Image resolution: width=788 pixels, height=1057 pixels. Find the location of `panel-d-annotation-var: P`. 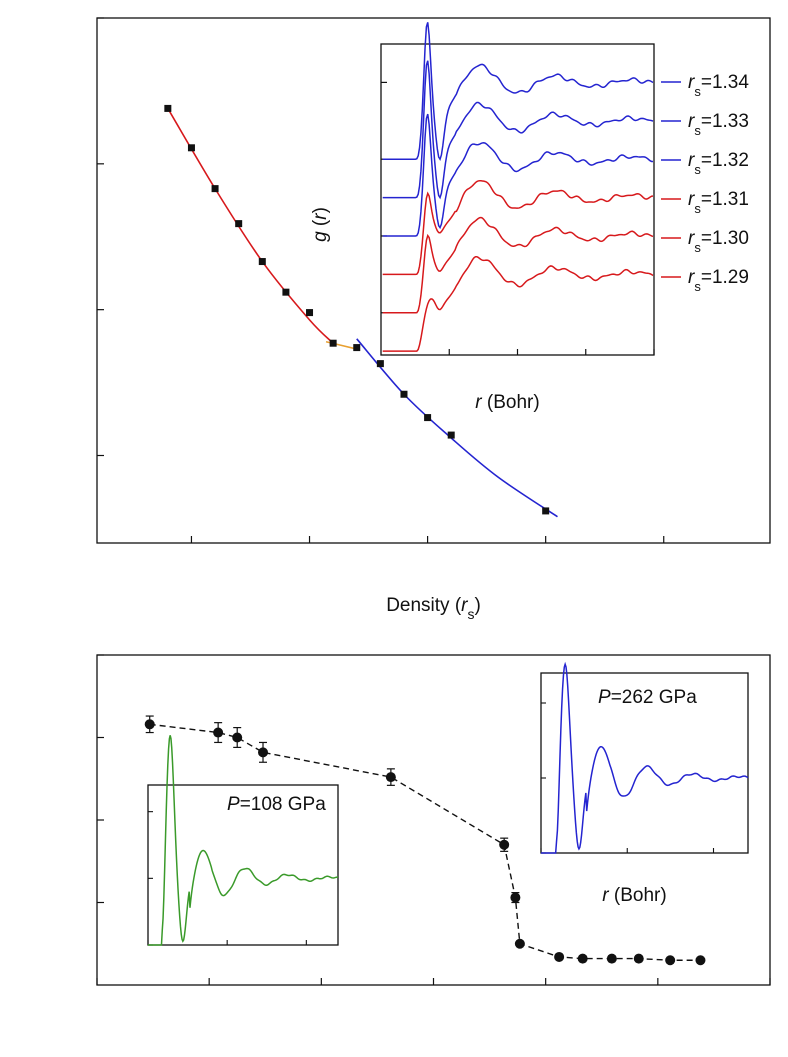

panel-d-annotation-var: P is located at coordinates (233, 804).